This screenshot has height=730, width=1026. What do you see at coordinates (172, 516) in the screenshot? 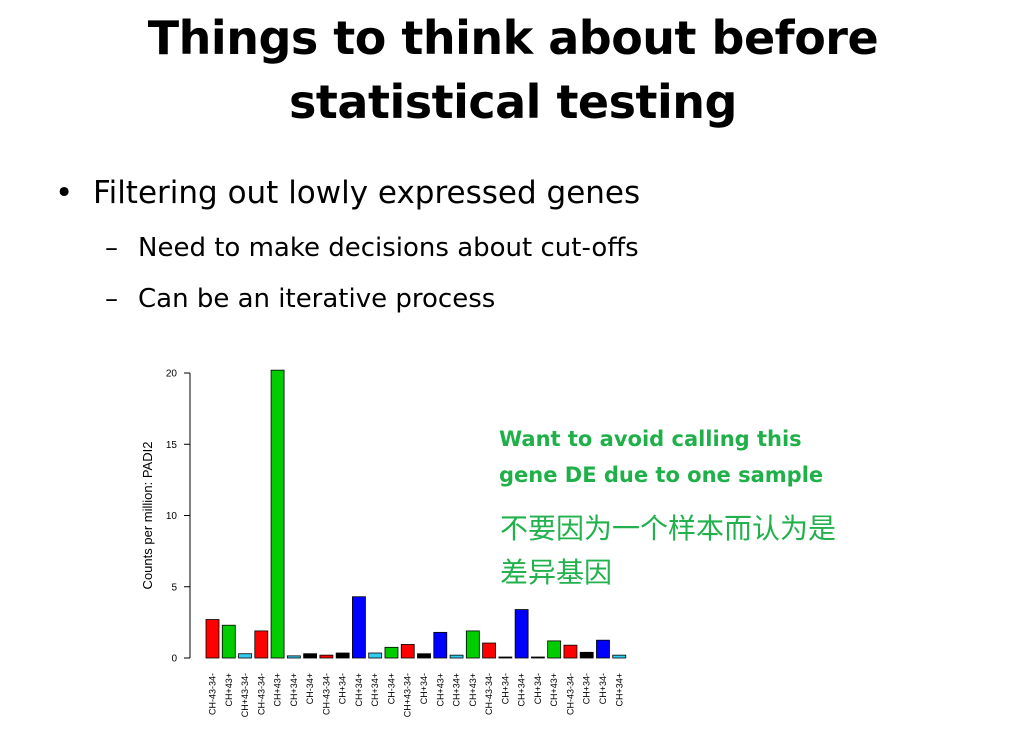
I see `y-tick-label: 10` at bounding box center [172, 516].